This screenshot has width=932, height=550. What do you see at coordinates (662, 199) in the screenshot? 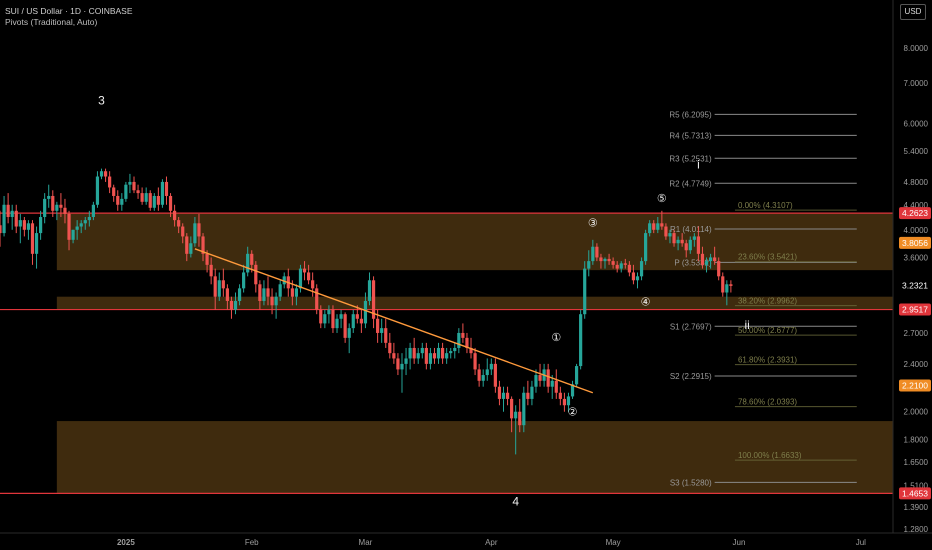
I see `wave-label: ⑤` at bounding box center [662, 199].